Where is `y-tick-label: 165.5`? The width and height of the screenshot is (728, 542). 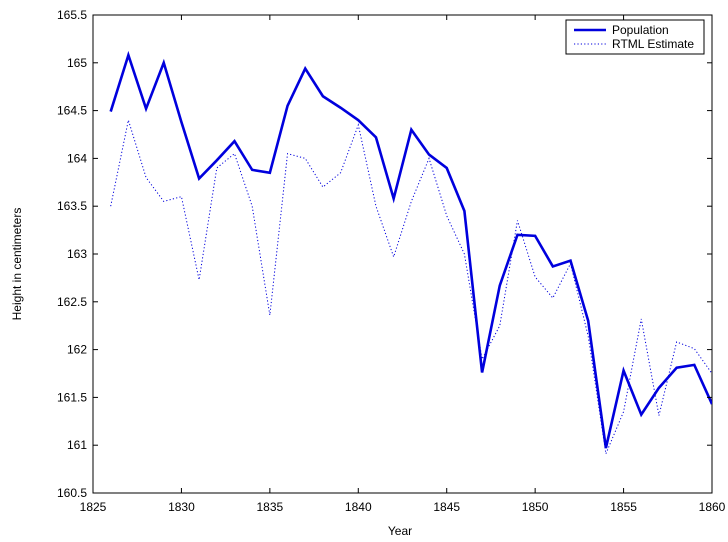
y-tick-label: 165.5 is located at coordinates (72, 15).